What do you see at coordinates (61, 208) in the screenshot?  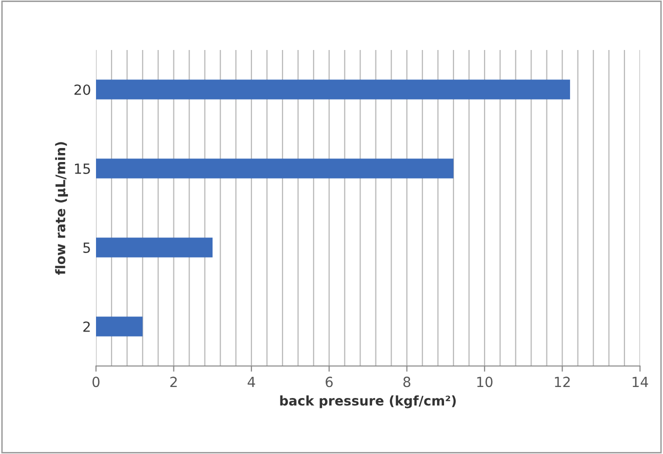 I see `y-axis-title: flow rate (µL/min)` at bounding box center [61, 208].